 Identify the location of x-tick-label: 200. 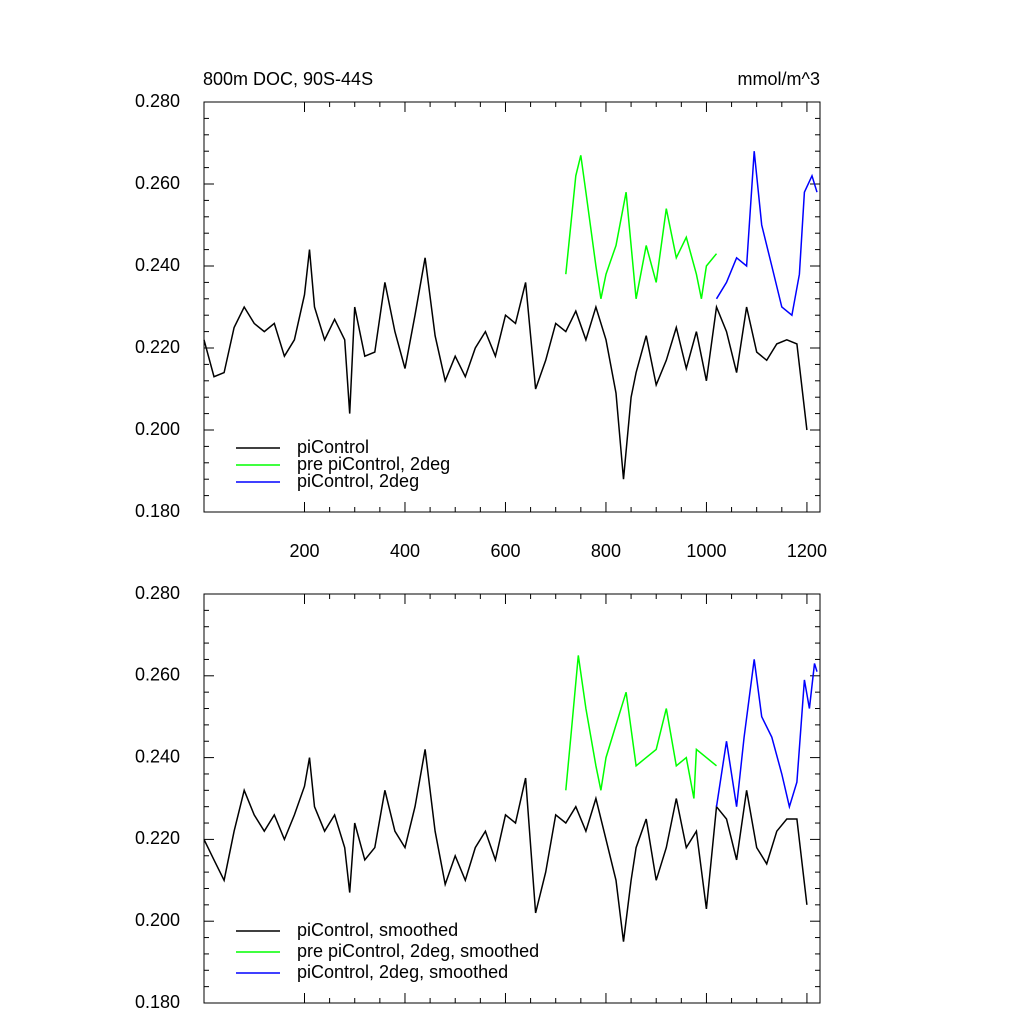
(304, 551).